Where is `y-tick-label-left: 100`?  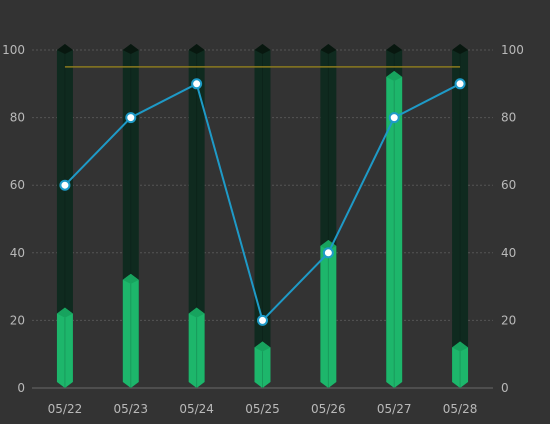
y-tick-label-left: 100 is located at coordinates (13, 50).